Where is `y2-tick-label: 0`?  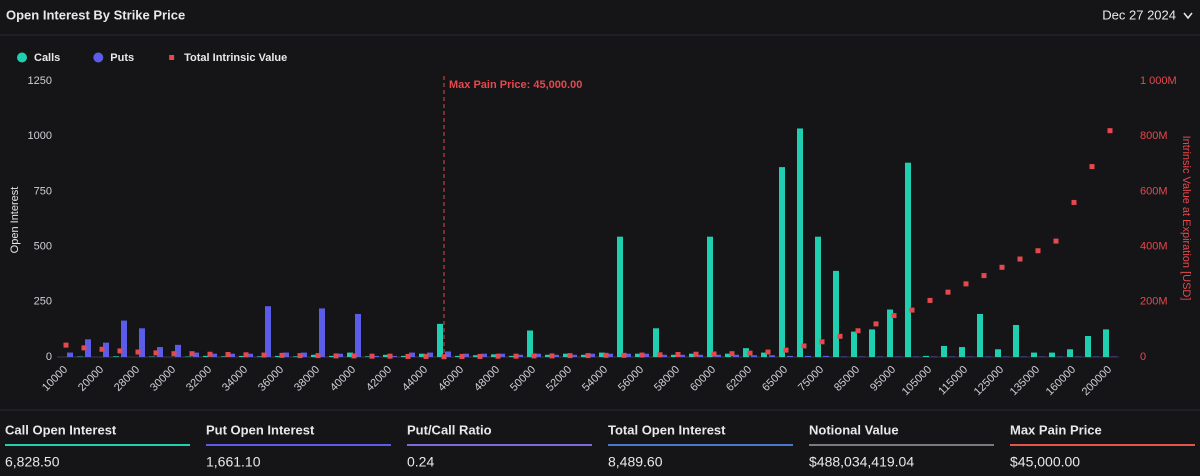 y2-tick-label: 0 is located at coordinates (1143, 357).